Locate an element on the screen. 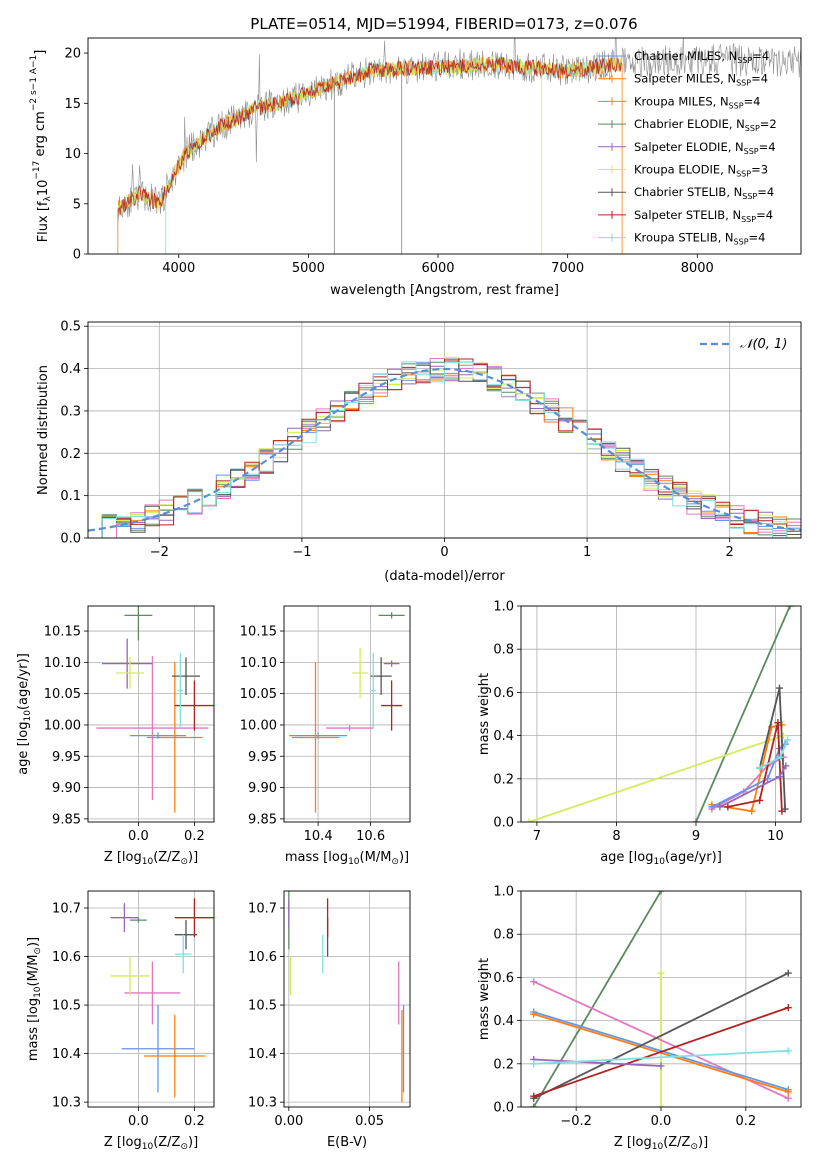  x-tick-label: 10.6 is located at coordinates (370, 836).